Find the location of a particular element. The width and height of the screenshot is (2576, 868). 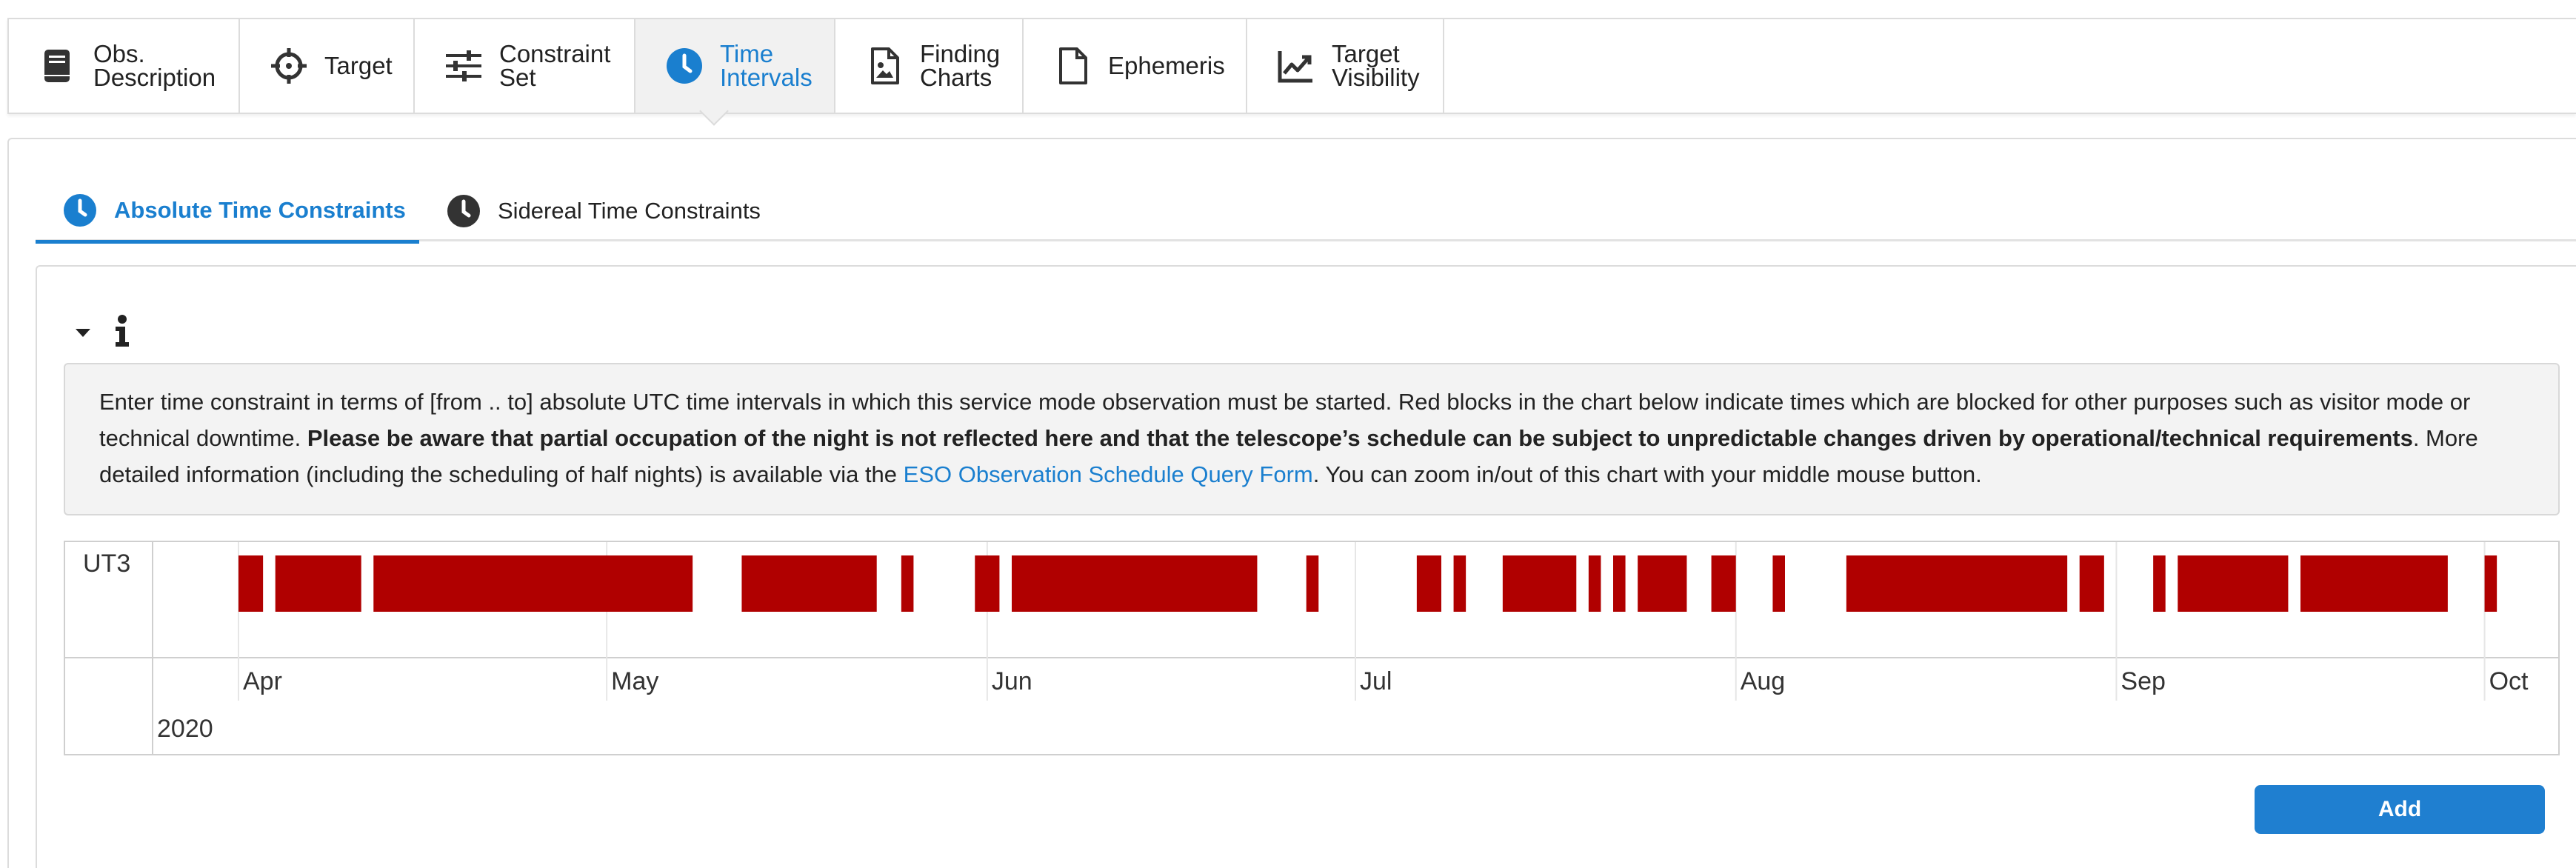

month-tick-label: Aug is located at coordinates (1764, 681).